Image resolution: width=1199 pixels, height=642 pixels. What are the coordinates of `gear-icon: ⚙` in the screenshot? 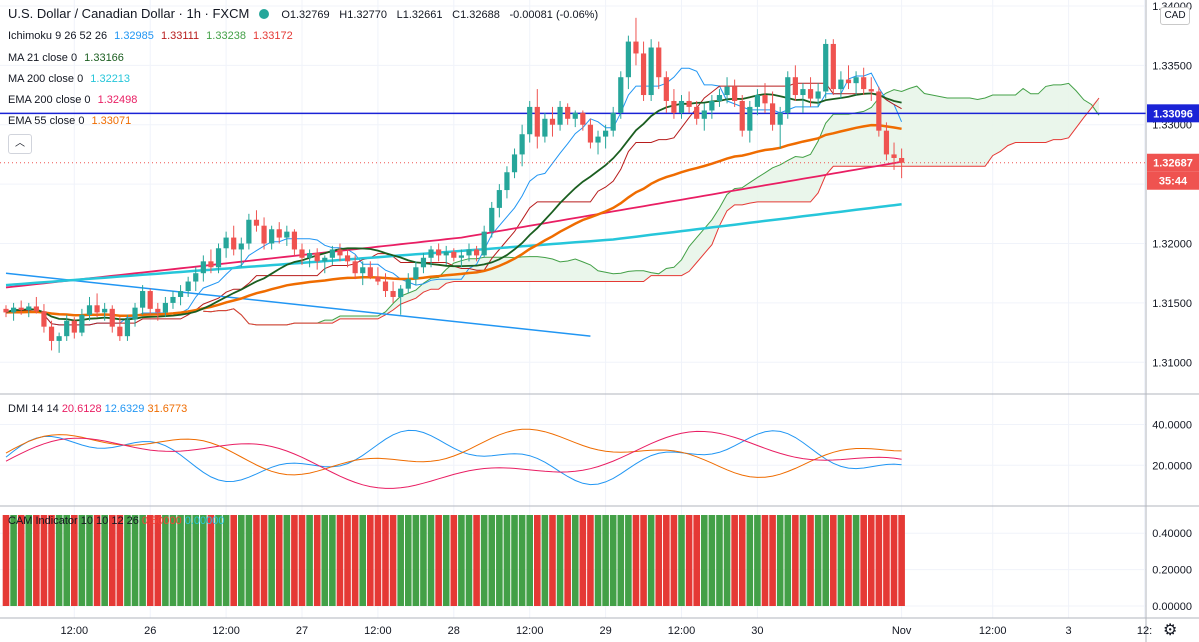 It's located at (1170, 630).